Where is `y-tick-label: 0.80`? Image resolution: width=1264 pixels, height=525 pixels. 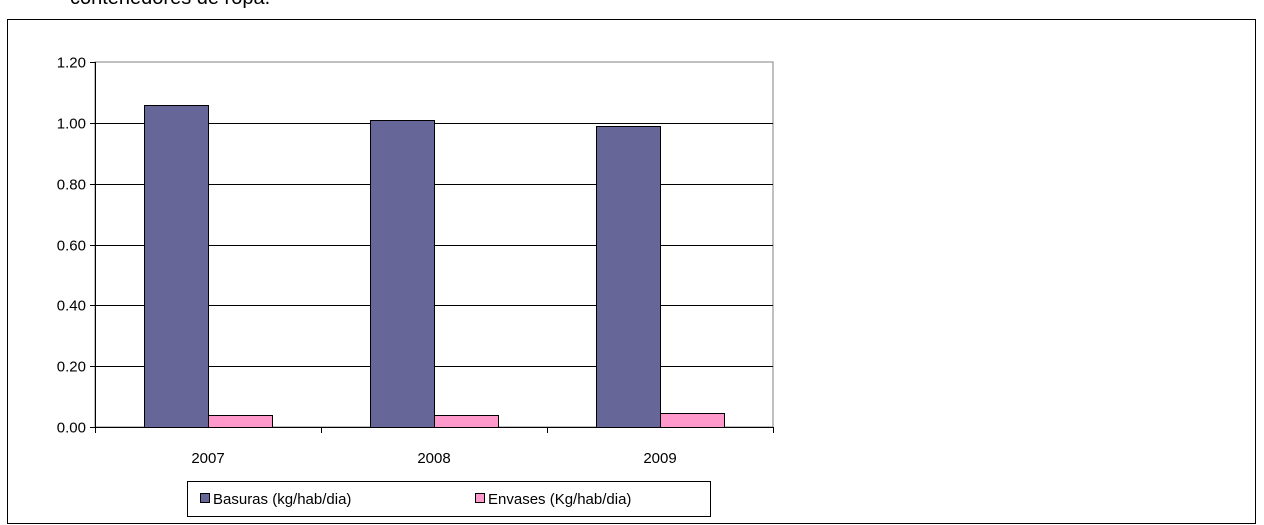 y-tick-label: 0.80 is located at coordinates (71, 185).